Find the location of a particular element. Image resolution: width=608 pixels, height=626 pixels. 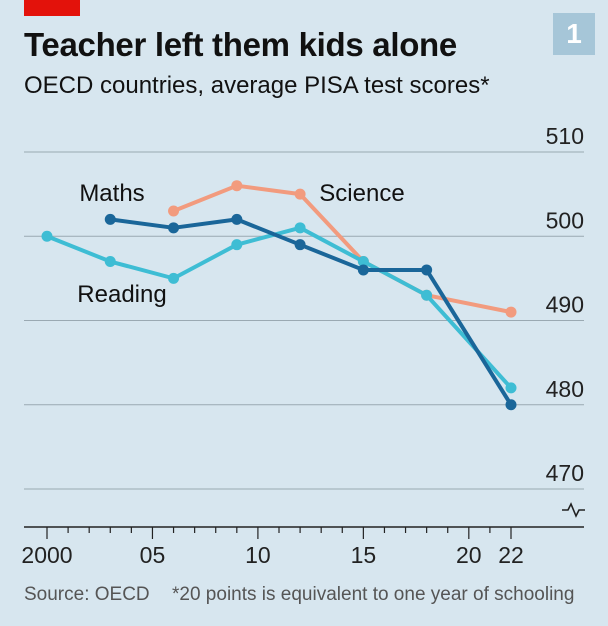

maths-point-2006 is located at coordinates (174, 228).